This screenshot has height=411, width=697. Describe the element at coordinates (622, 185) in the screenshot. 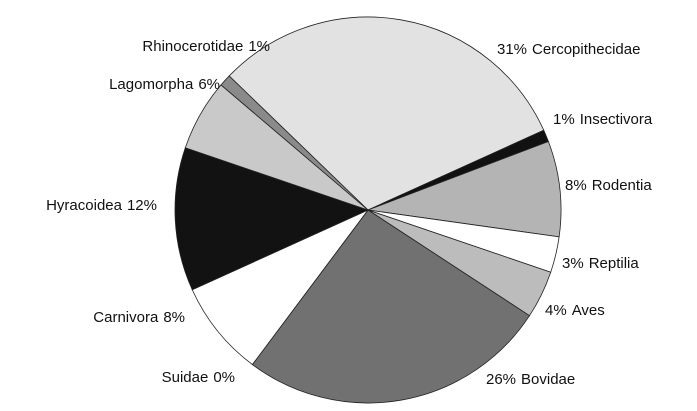

I see `category-label: Rodentia` at that location.